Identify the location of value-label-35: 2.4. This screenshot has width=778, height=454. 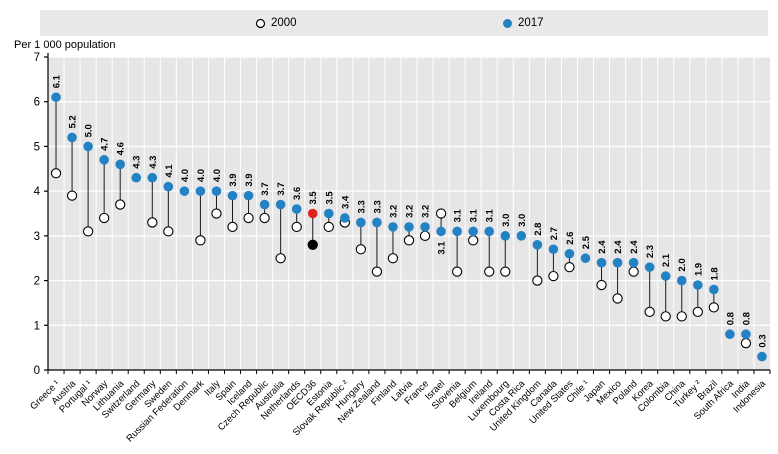
(618, 247).